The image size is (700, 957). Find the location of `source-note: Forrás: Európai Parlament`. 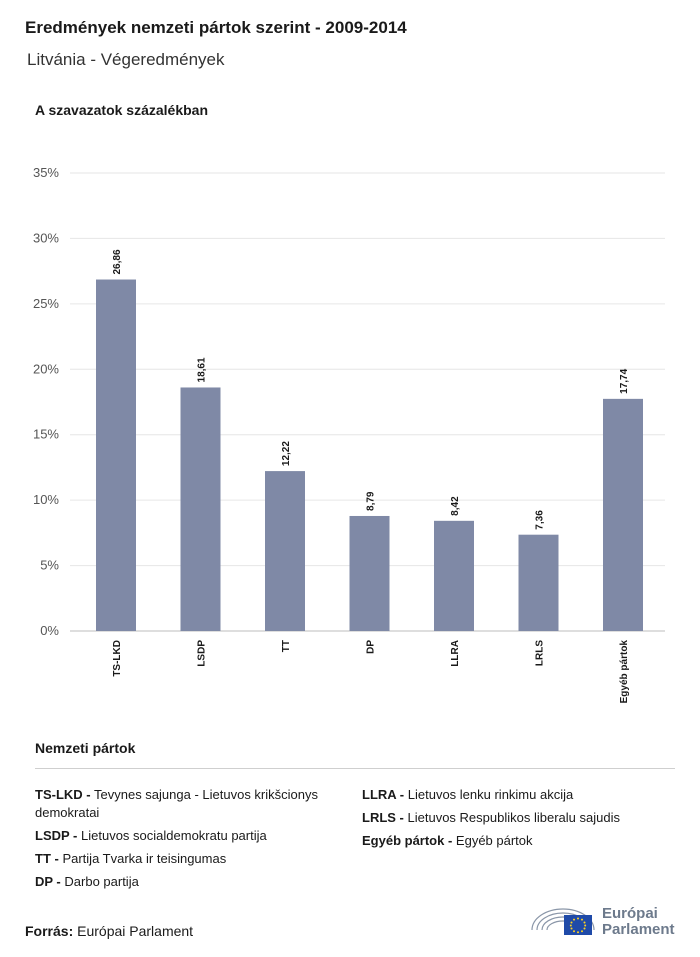

source-note: Forrás: Európai Parlament is located at coordinates (109, 931).